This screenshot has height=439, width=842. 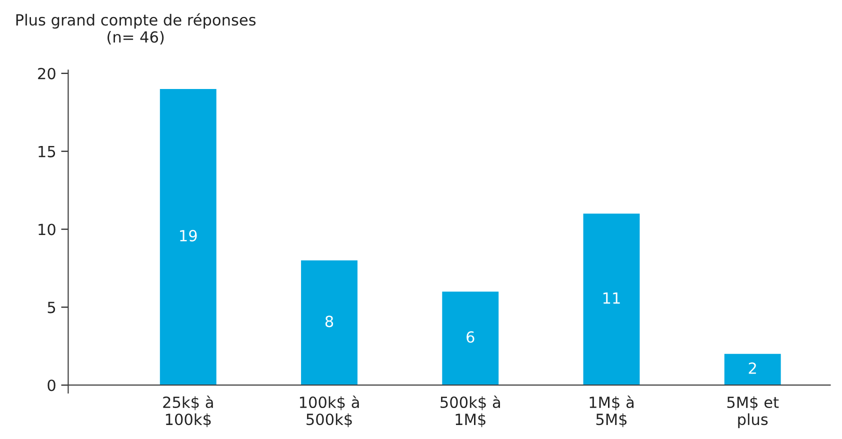 What do you see at coordinates (470, 412) in the screenshot?
I see `x-tick-label: 500k$ à 1M$` at bounding box center [470, 412].